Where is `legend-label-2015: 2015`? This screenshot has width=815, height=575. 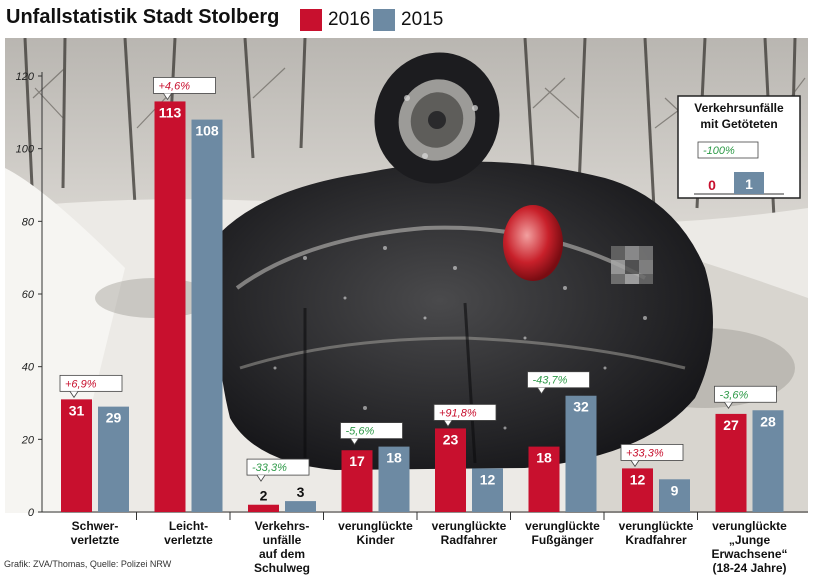 legend-label-2015: 2015 is located at coordinates (422, 19).